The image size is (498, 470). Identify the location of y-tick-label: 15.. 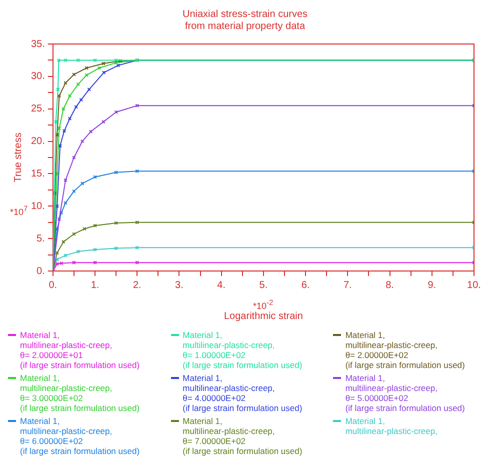
(37, 174).